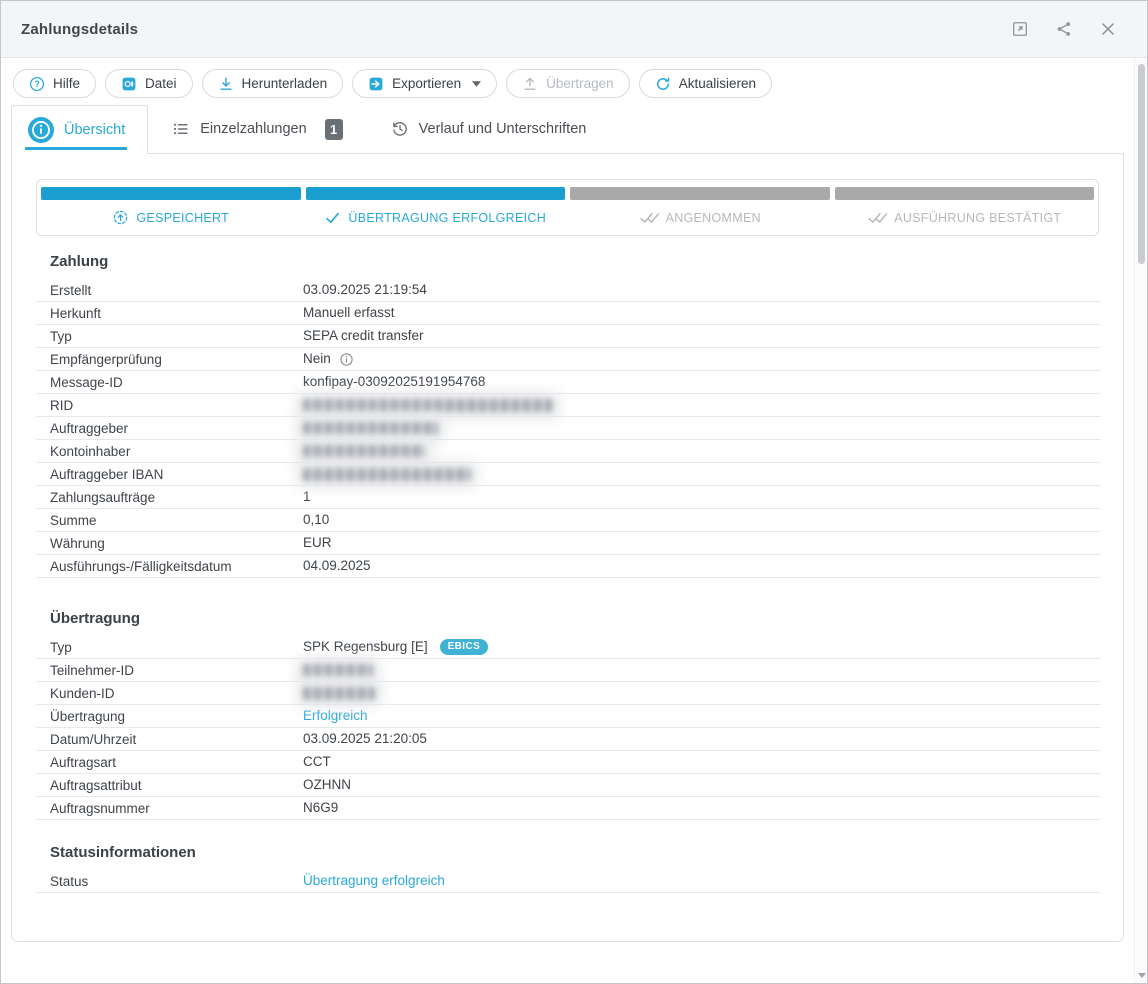 Image resolution: width=1148 pixels, height=984 pixels. I want to click on download-button: Herunterladen, so click(272, 83).